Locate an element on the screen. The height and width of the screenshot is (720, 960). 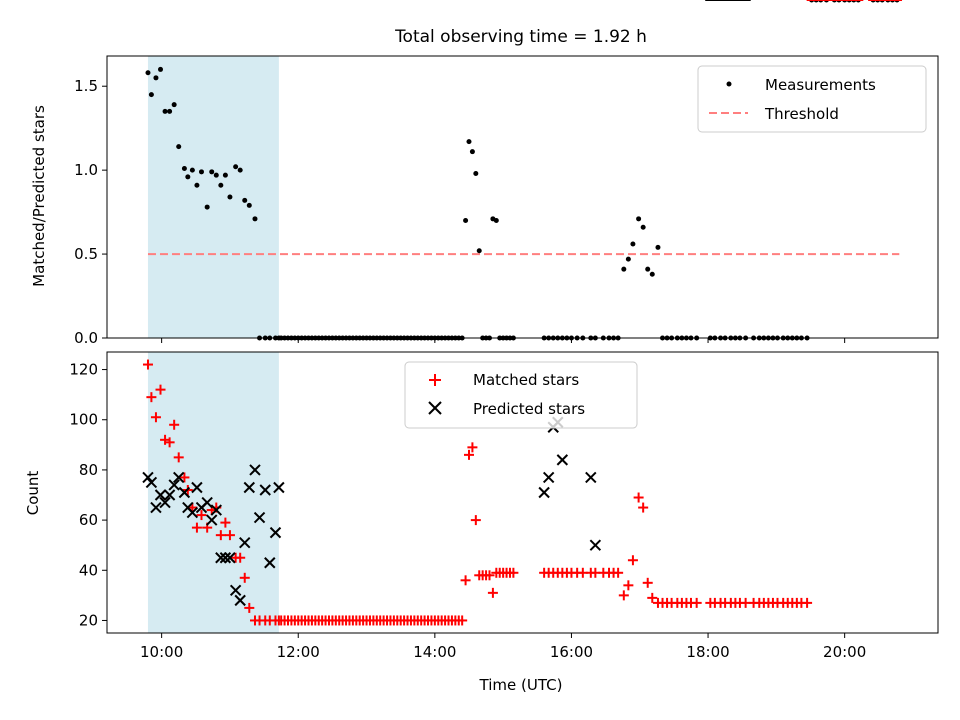
count-y-tick-label: 60 is located at coordinates (88, 520).